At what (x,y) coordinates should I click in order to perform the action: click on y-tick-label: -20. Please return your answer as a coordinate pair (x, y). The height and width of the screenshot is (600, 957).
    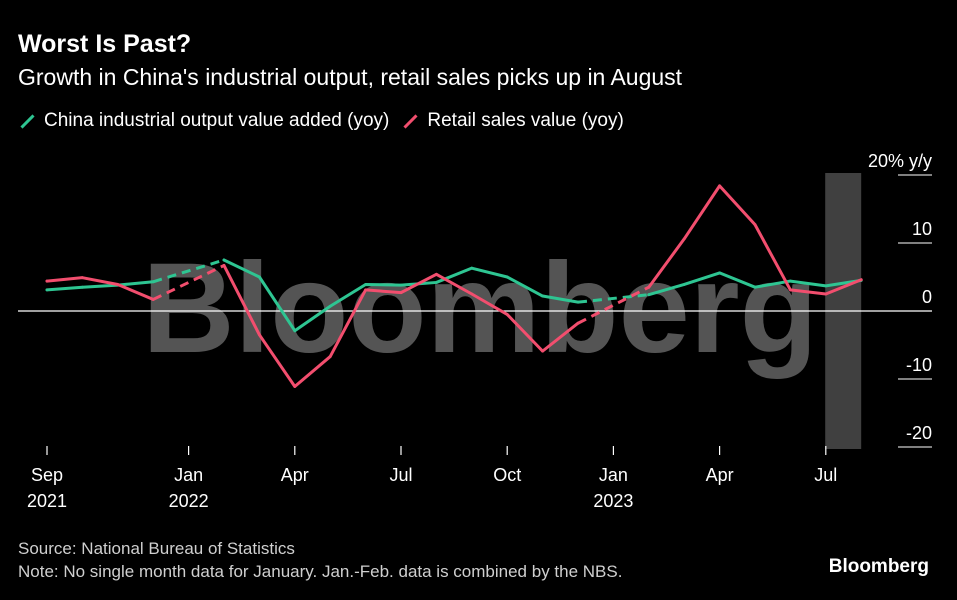
    Looking at the image, I should click on (919, 433).